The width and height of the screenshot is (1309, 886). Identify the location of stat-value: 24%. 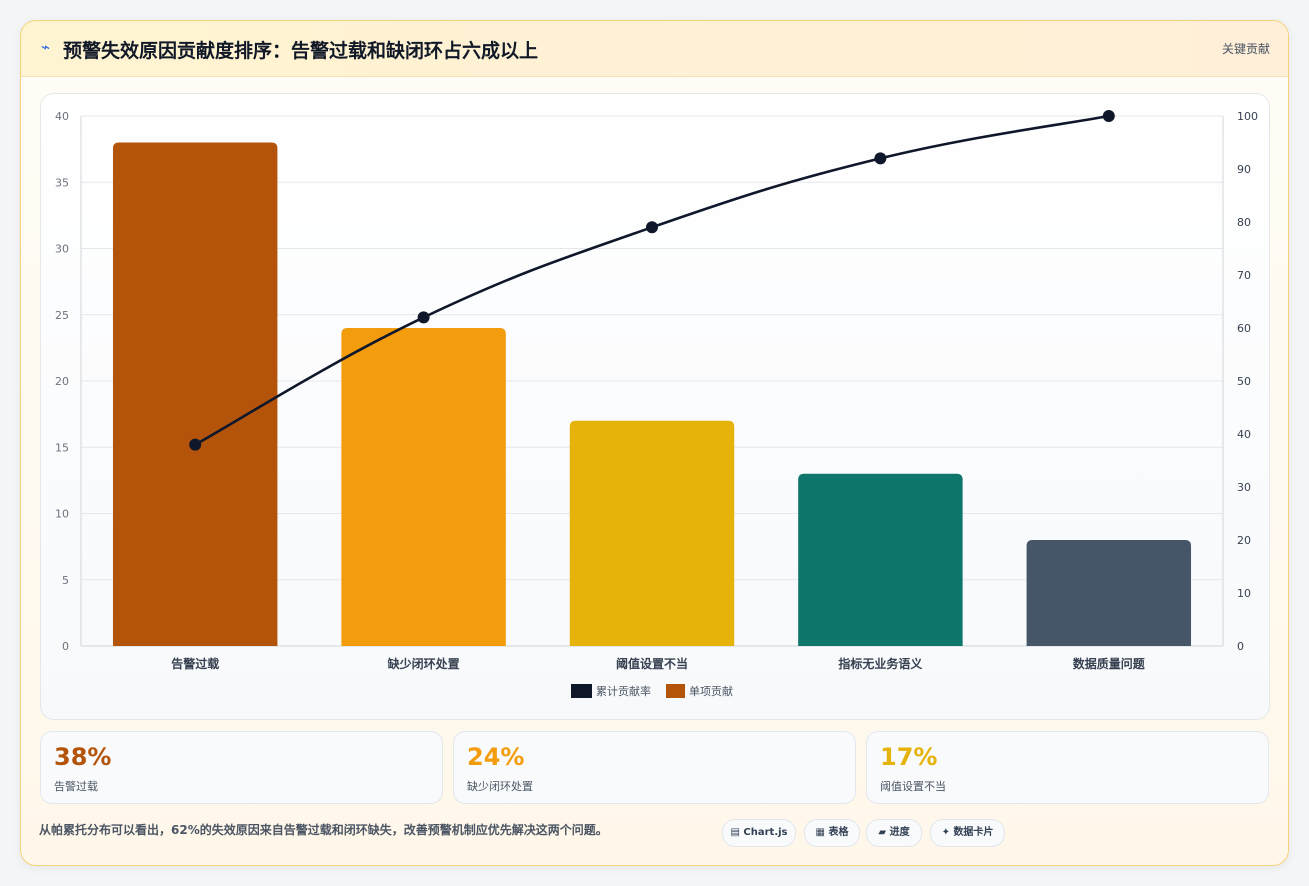
(496, 757).